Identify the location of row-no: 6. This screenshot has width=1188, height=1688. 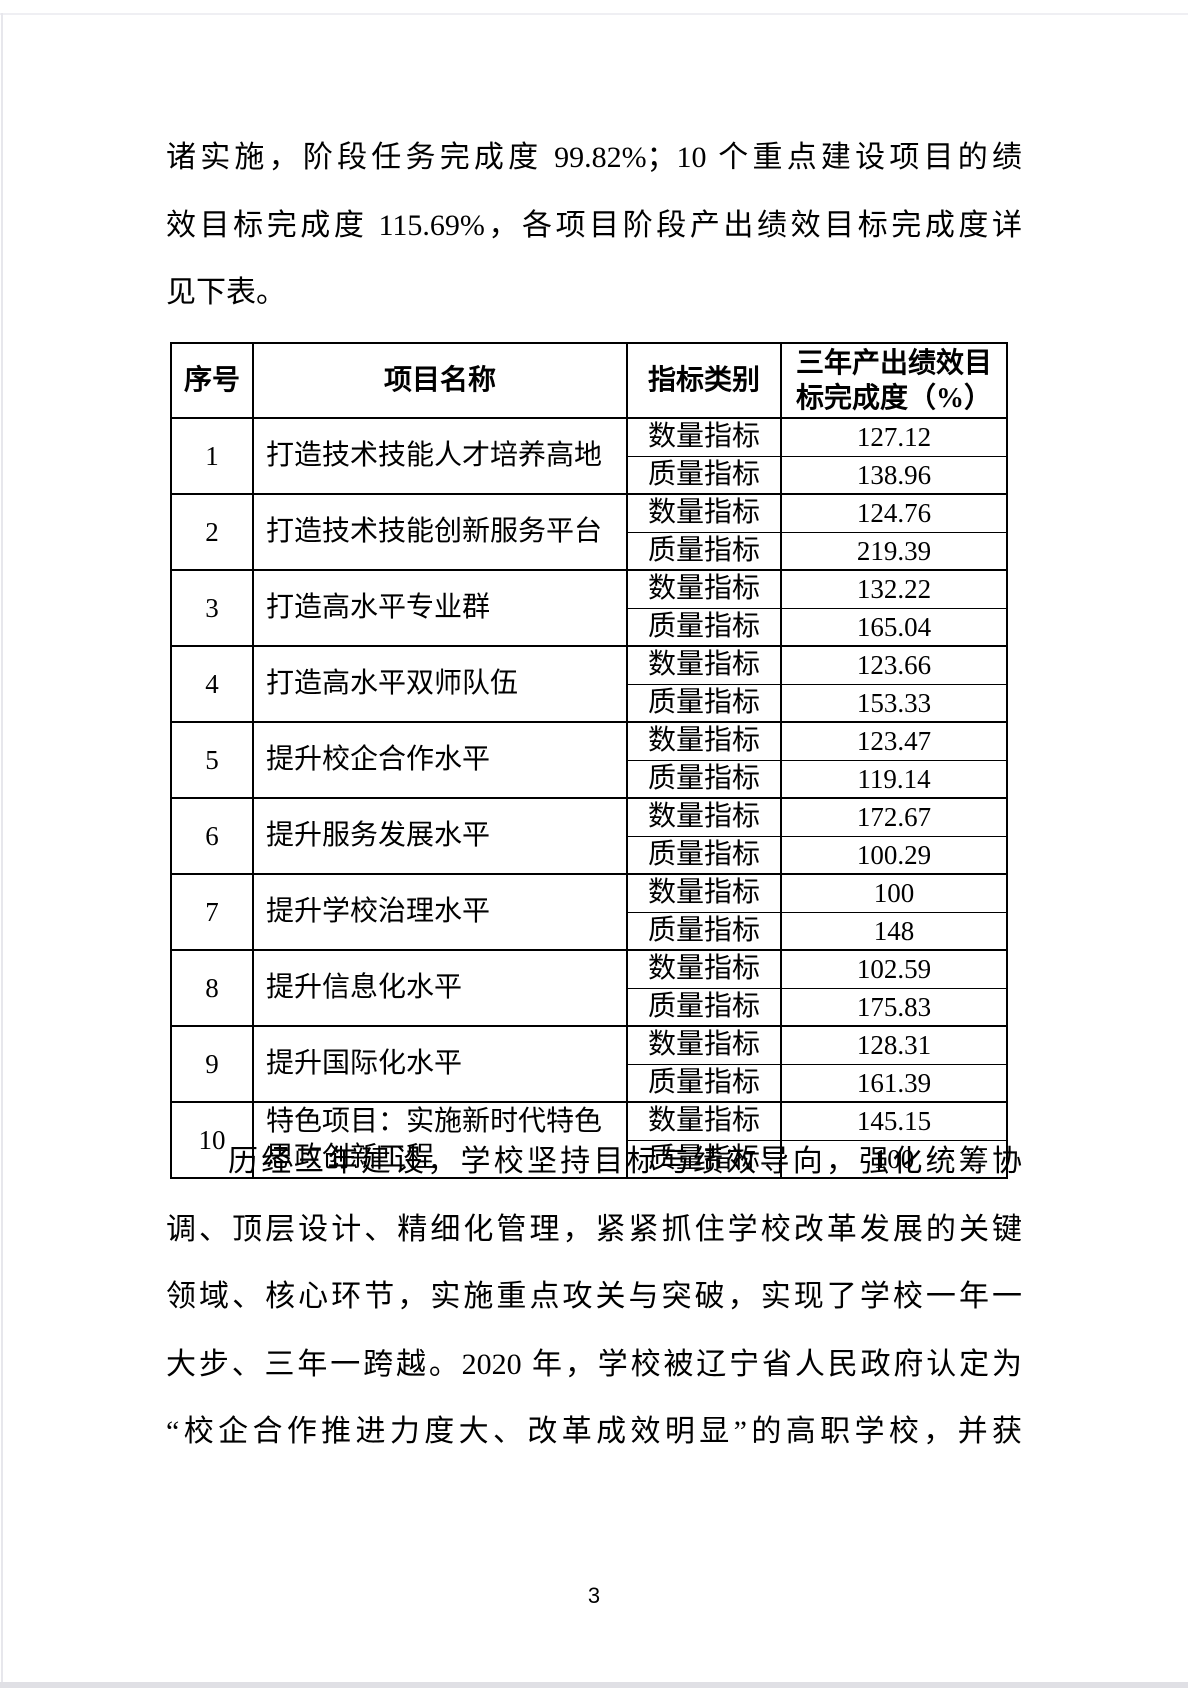
(212, 836).